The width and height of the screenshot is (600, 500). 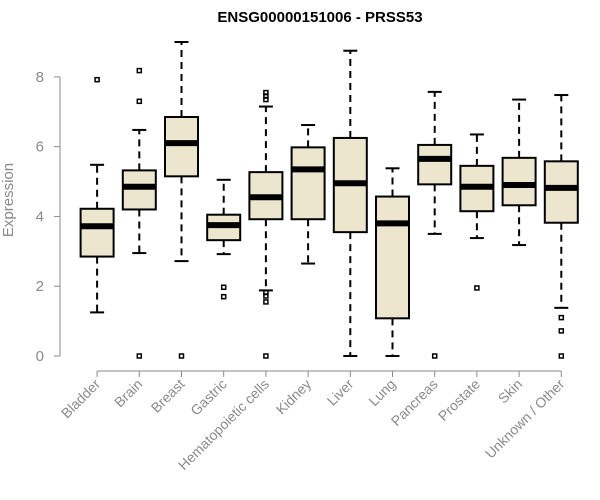 What do you see at coordinates (459, 400) in the screenshot?
I see `x-tick-label: Prostate` at bounding box center [459, 400].